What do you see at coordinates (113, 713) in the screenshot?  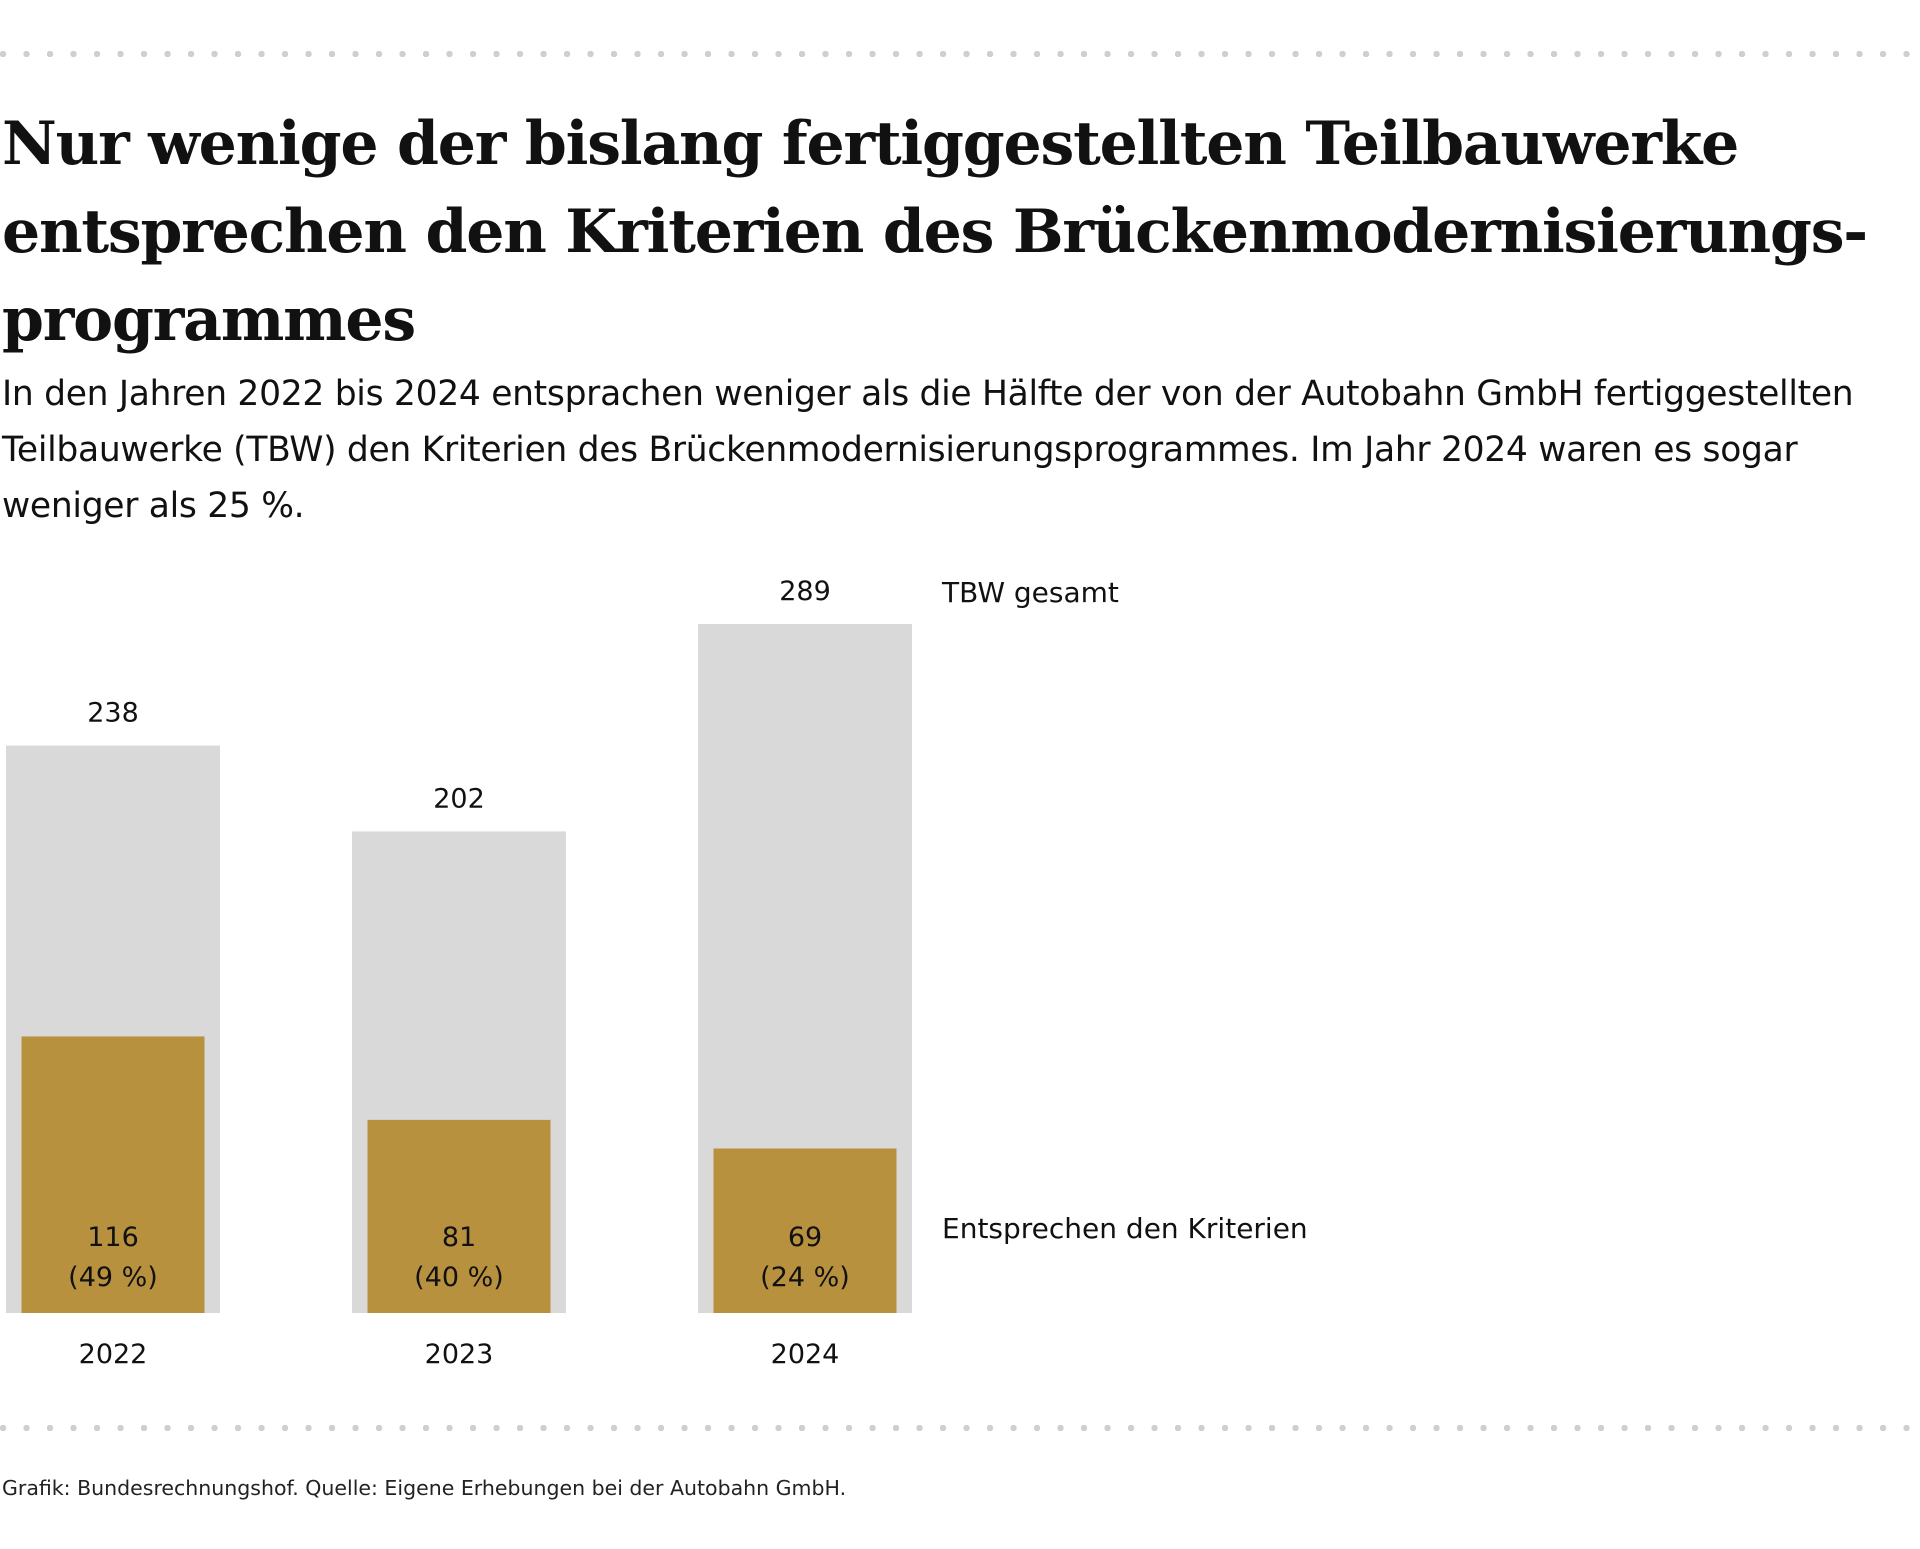 I see `label-total-2022: 238` at bounding box center [113, 713].